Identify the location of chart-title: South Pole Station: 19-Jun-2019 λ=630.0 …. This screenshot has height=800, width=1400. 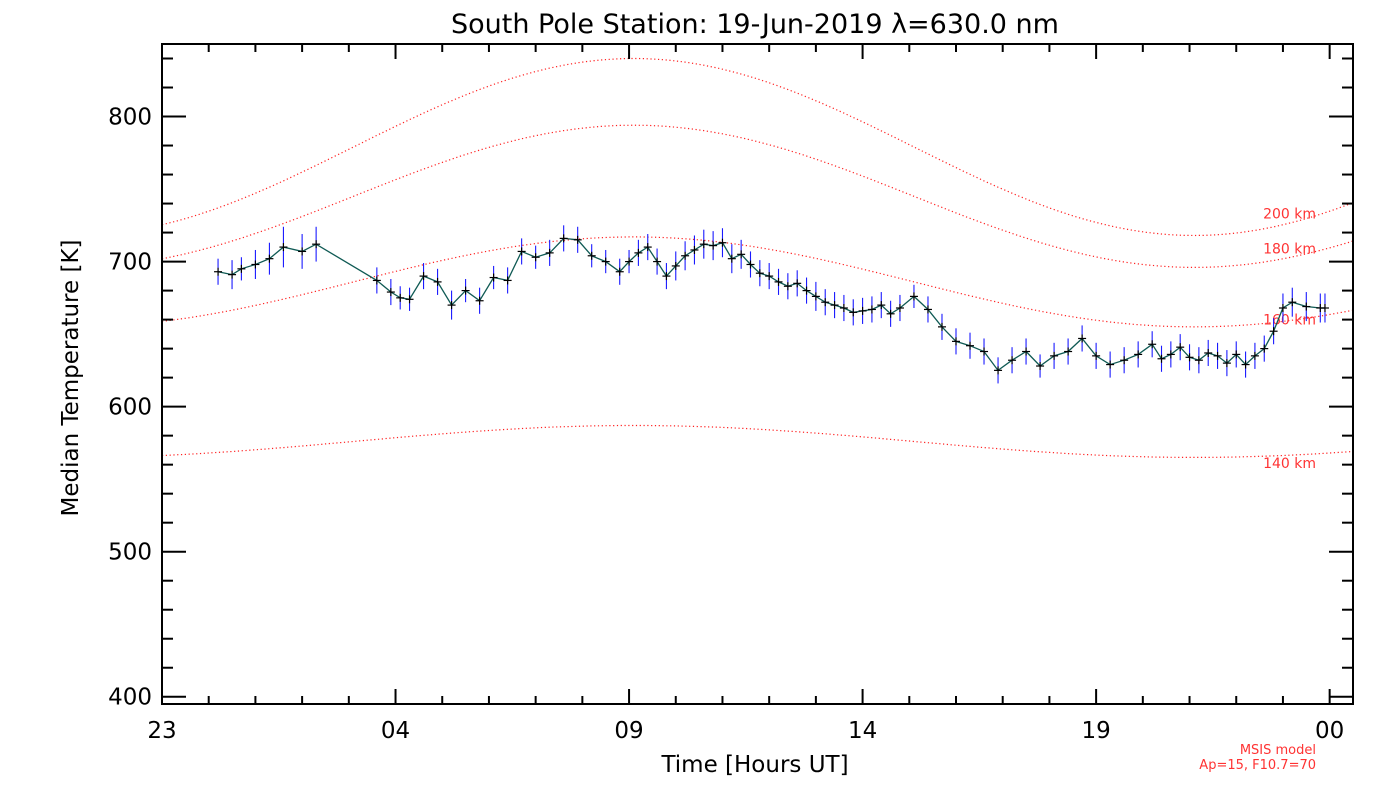
(755, 24).